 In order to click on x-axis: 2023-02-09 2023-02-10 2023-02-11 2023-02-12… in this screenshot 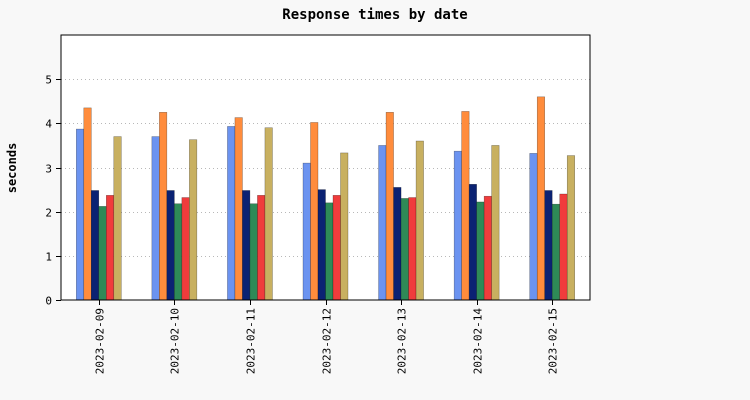, I will do `click(327, 337)`.